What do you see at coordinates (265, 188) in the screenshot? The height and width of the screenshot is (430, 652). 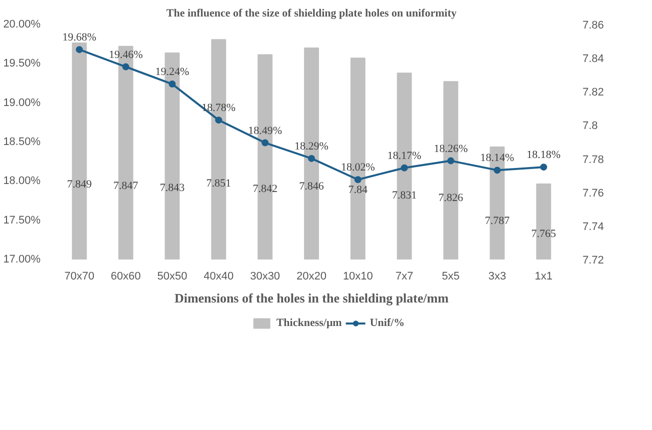 I see `data-label: 7.842` at bounding box center [265, 188].